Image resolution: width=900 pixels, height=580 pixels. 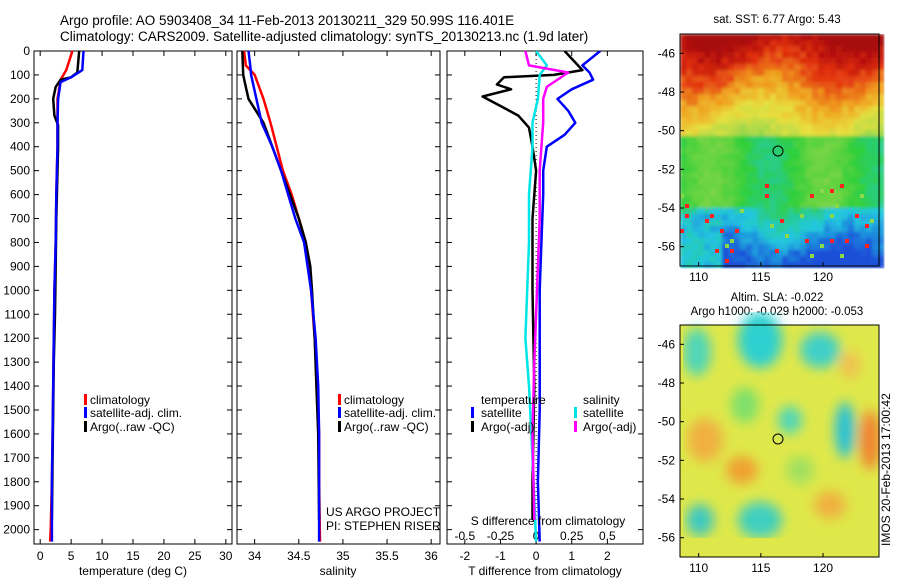 What do you see at coordinates (777, 298) in the screenshot?
I see `sla-map-title: Altim. SLA: -0.022` at bounding box center [777, 298].